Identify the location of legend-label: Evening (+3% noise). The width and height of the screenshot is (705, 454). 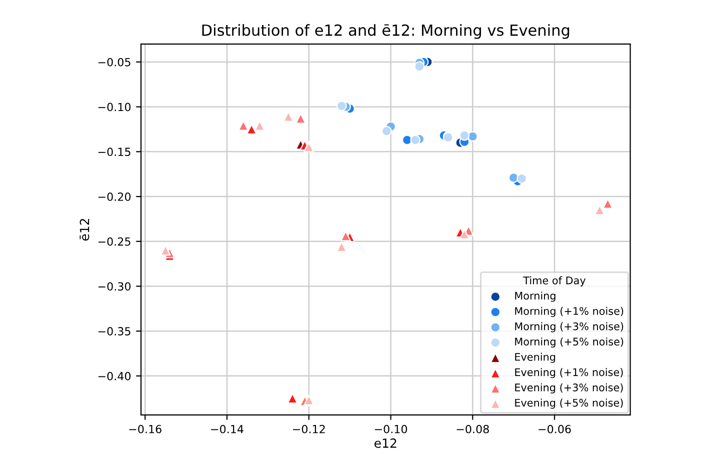
(569, 388).